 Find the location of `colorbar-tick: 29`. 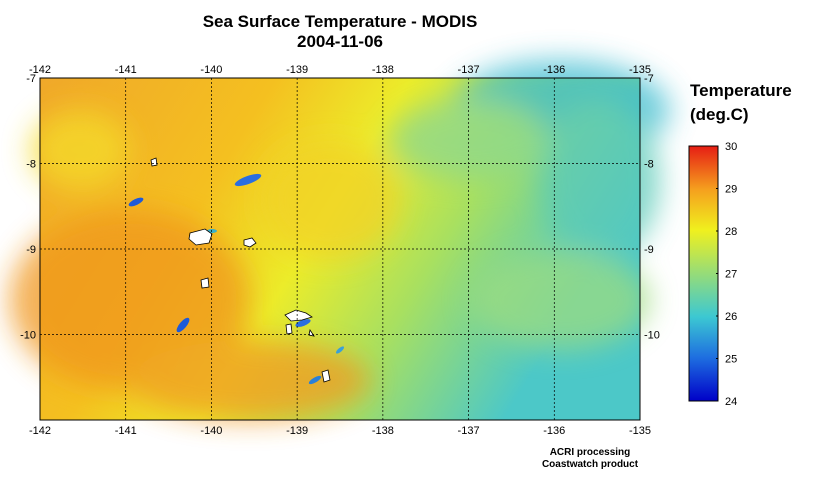

colorbar-tick: 29 is located at coordinates (731, 190).